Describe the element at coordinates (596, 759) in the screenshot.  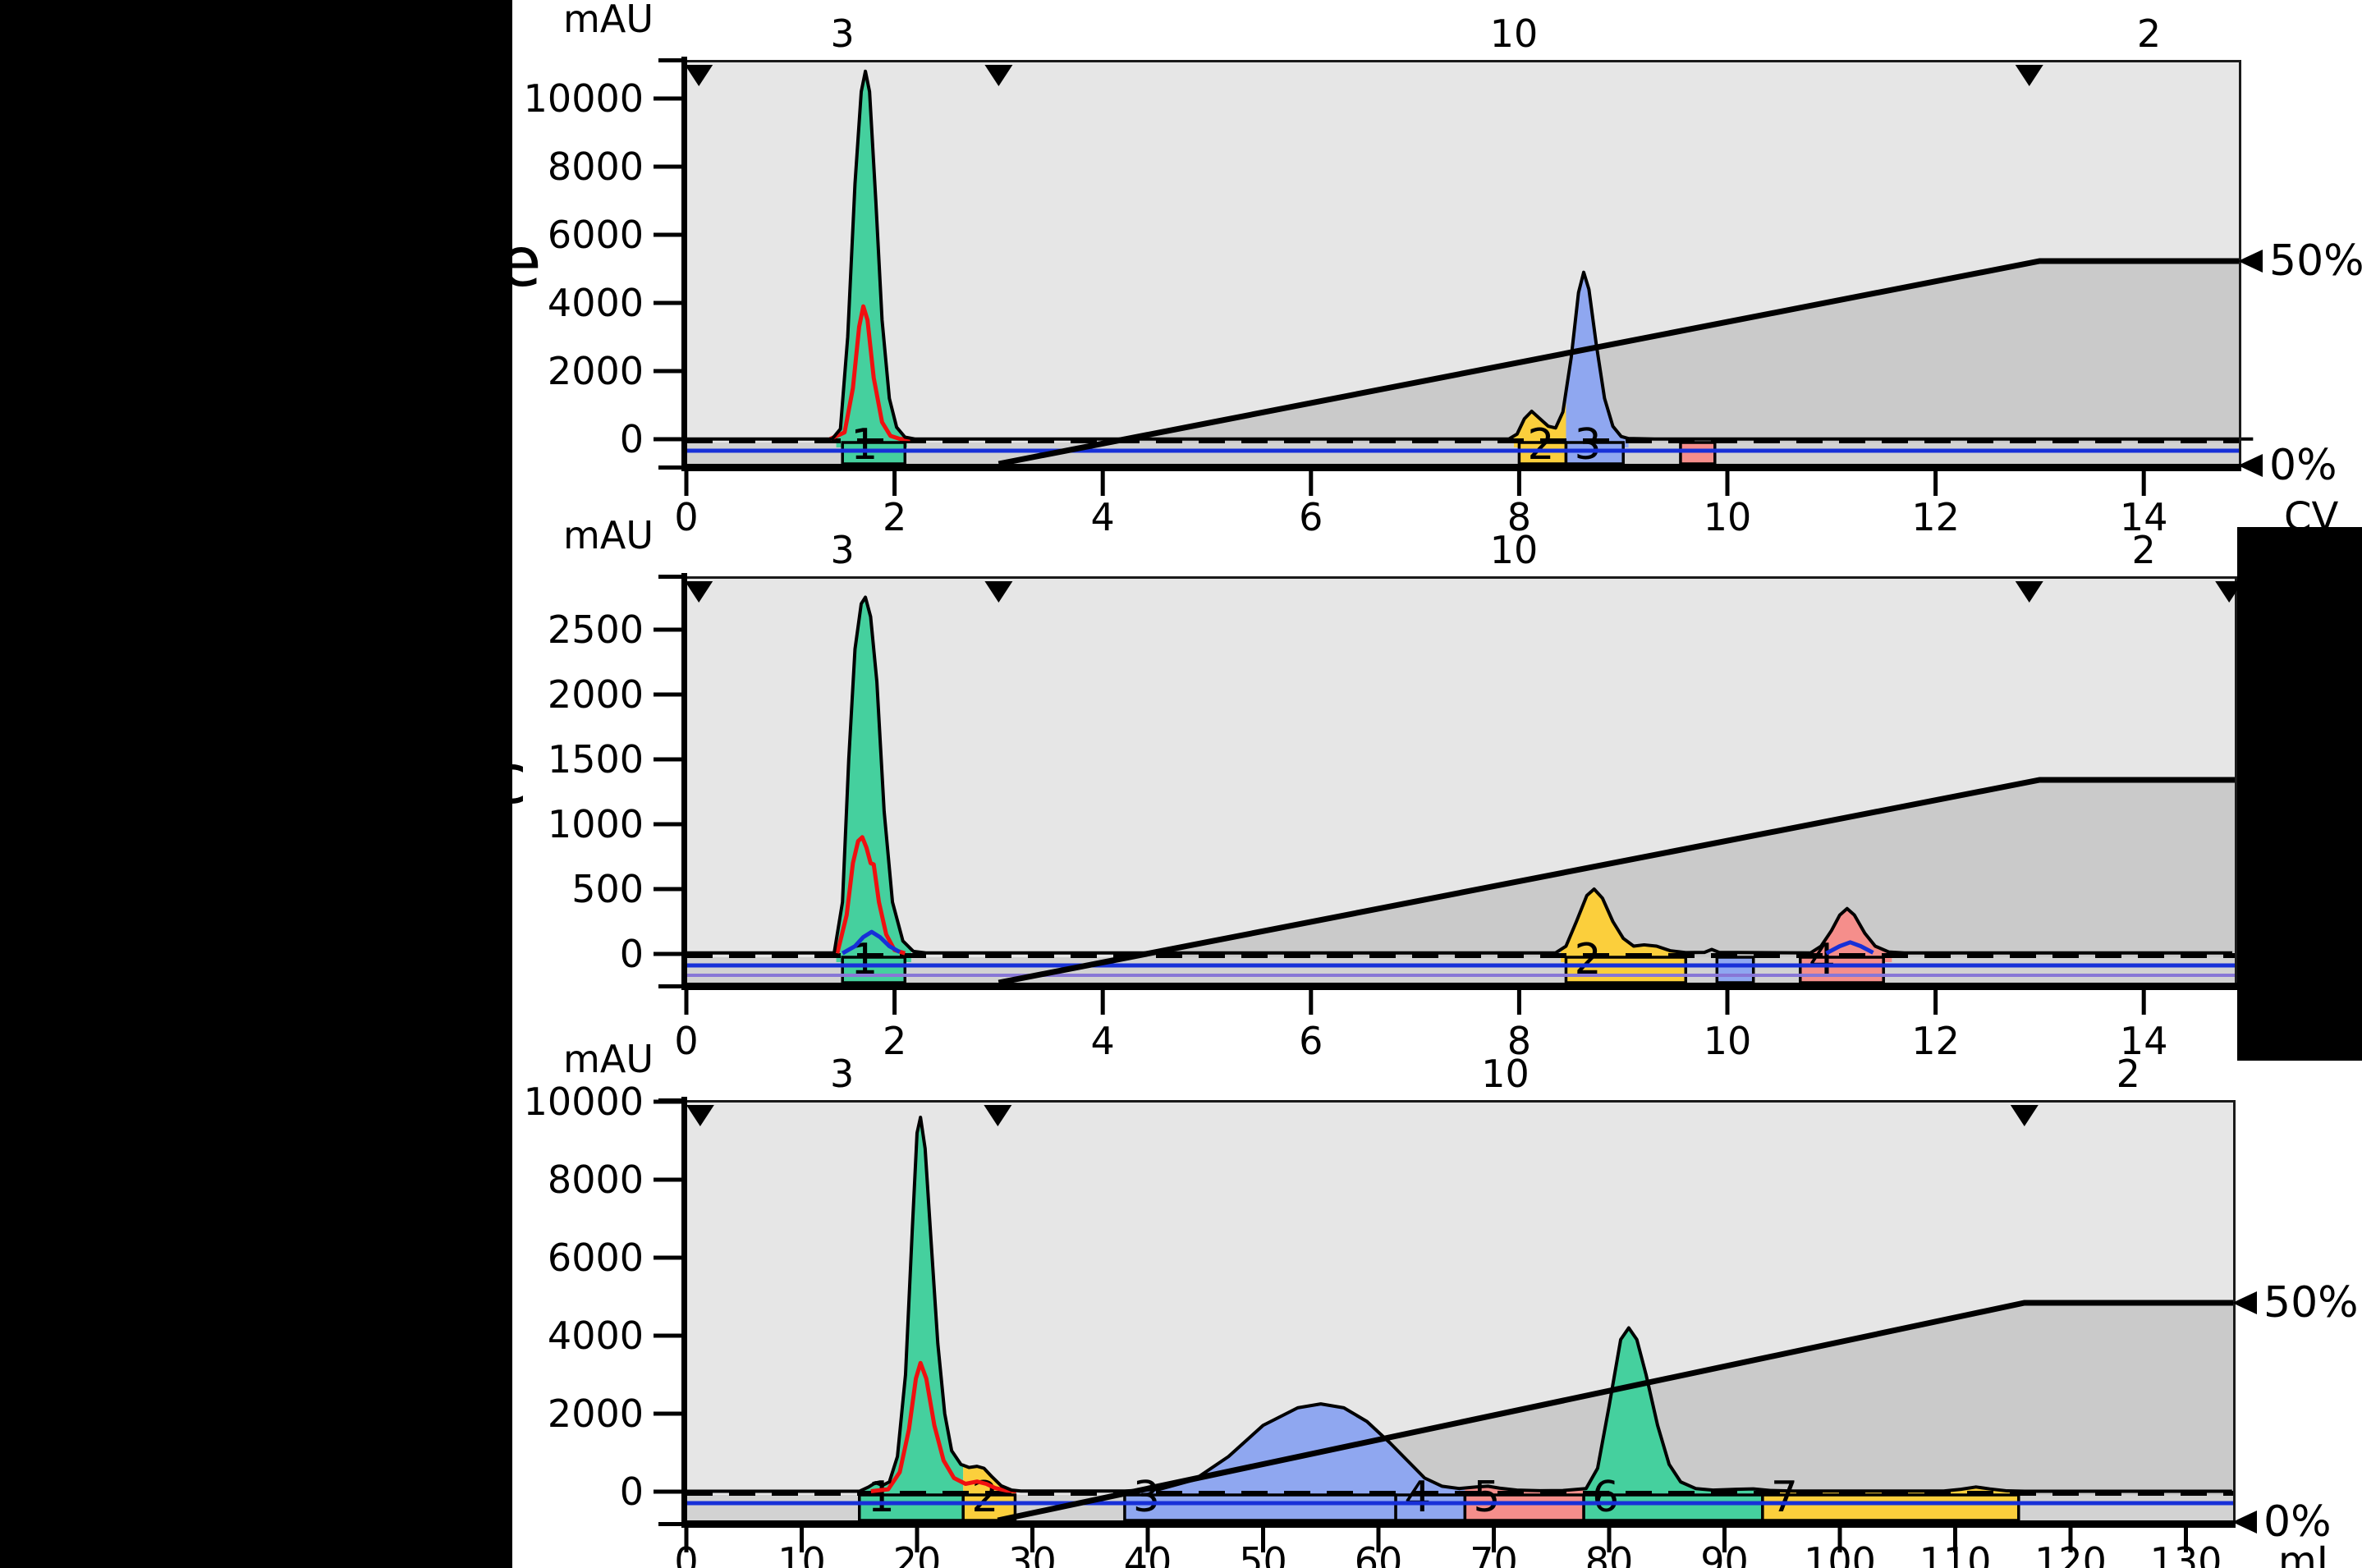
I see `y-tick-label: 1500` at that location.